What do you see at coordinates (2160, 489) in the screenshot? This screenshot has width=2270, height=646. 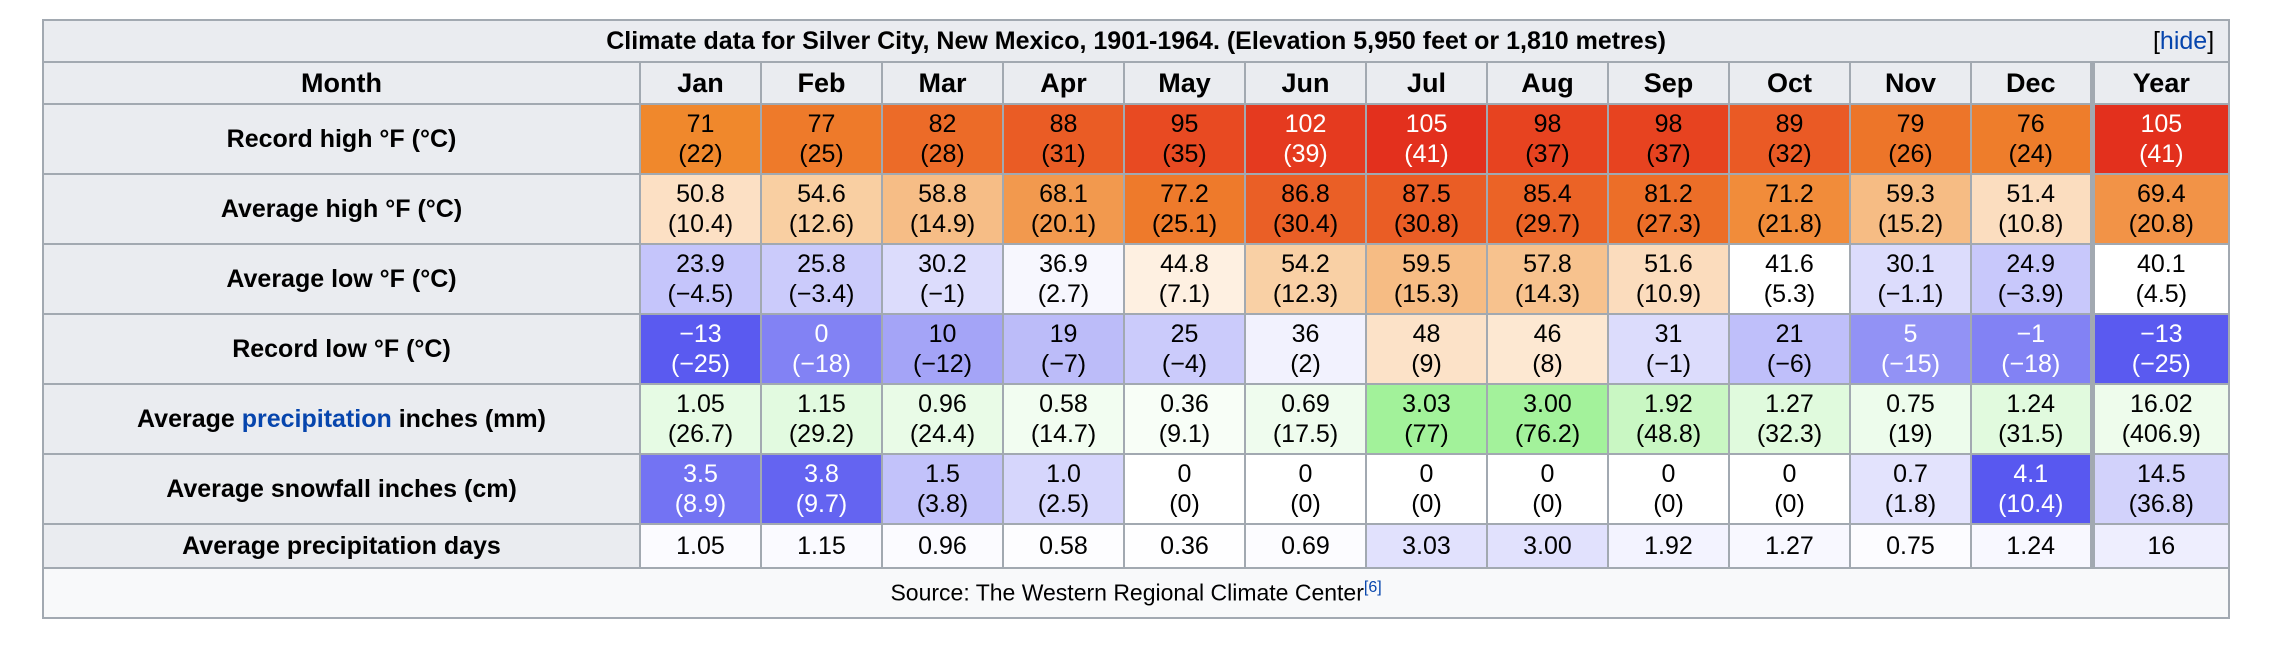 I see `data-cell: 14.5 (36.8)` at bounding box center [2160, 489].